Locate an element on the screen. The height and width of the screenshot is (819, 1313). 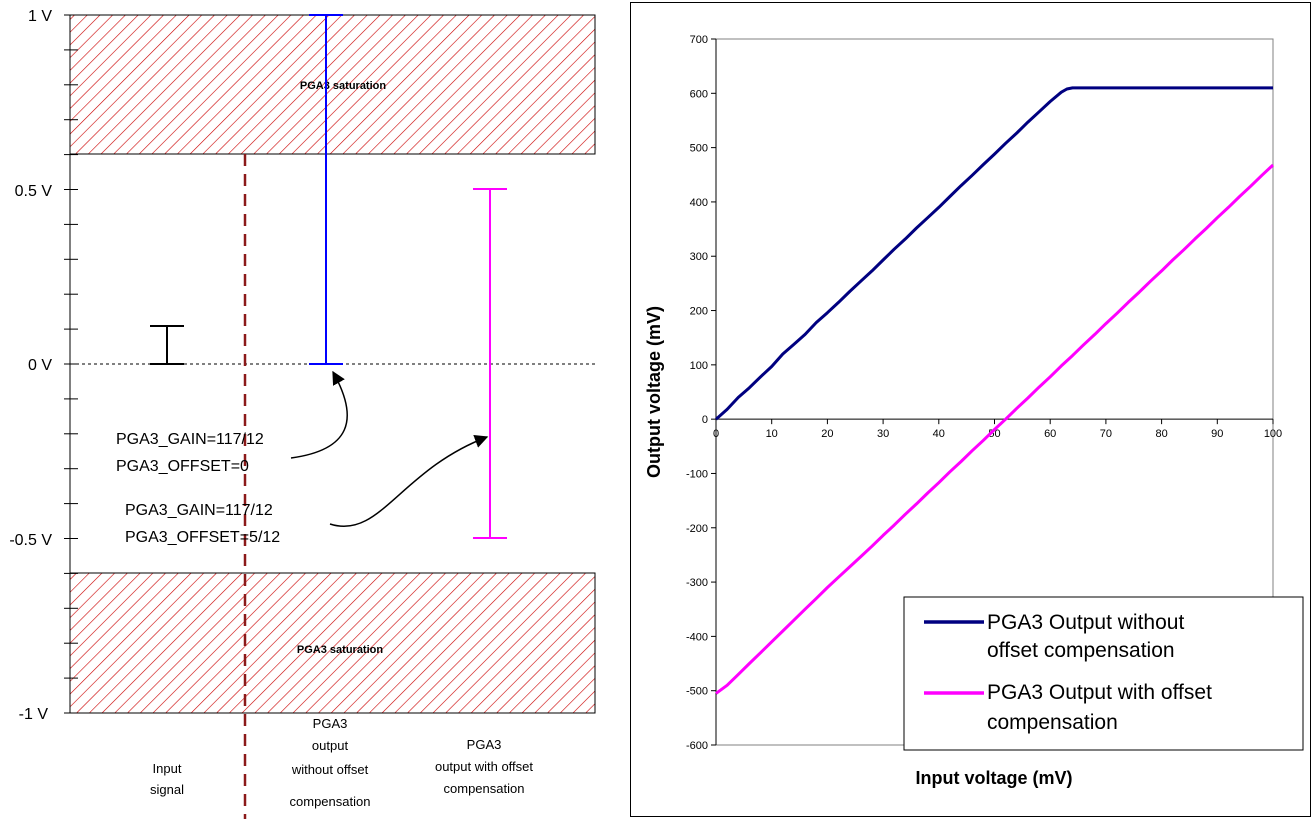
column-label-input-line1: Input is located at coordinates (167, 768).